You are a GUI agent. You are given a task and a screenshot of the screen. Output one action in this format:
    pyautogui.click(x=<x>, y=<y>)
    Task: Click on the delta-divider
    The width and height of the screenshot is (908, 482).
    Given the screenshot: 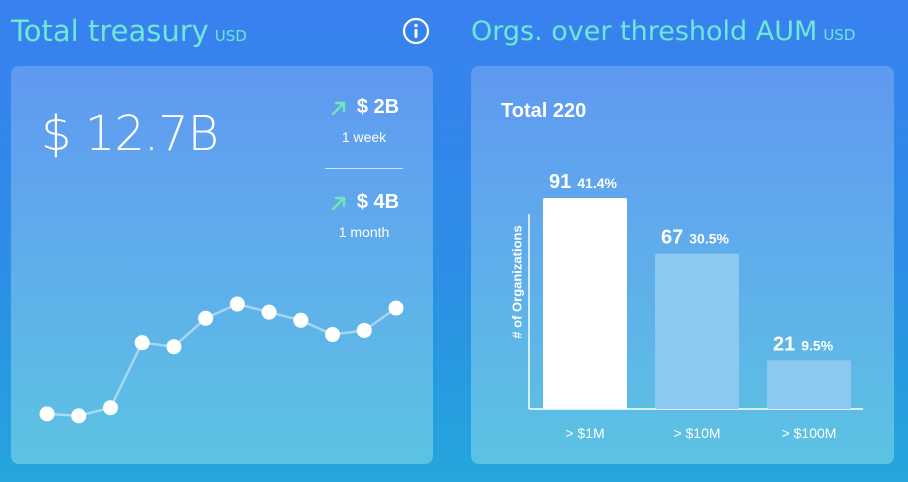 What is the action you would take?
    pyautogui.click(x=364, y=168)
    